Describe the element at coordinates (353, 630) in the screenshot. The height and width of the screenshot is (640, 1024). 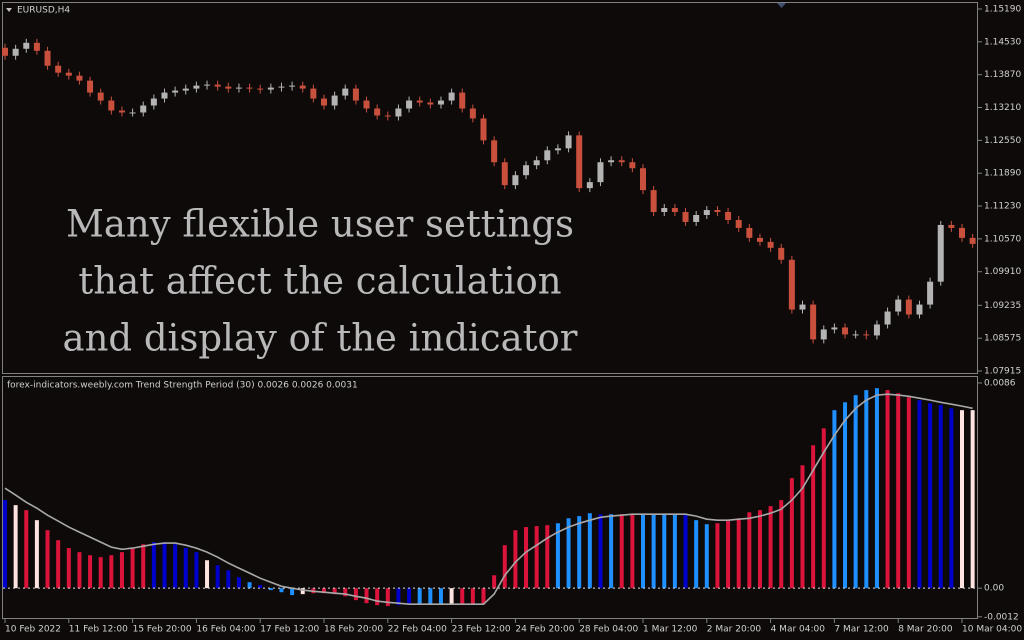
I see `x-tick-label: 18 Feb 20:00` at that location.